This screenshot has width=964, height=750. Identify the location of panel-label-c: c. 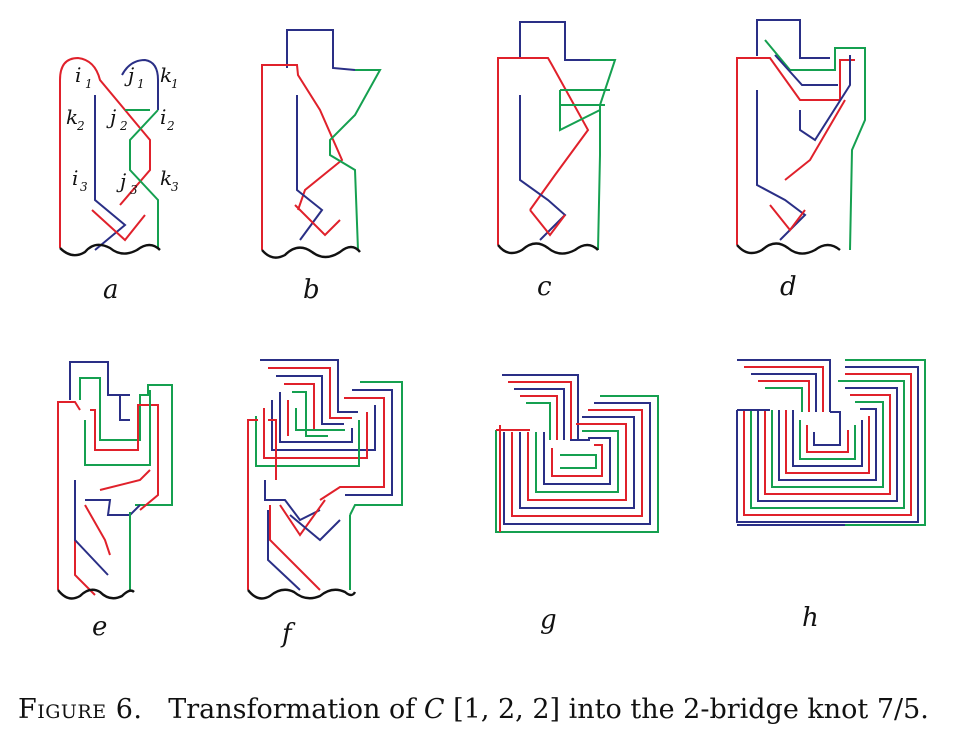
(544, 287).